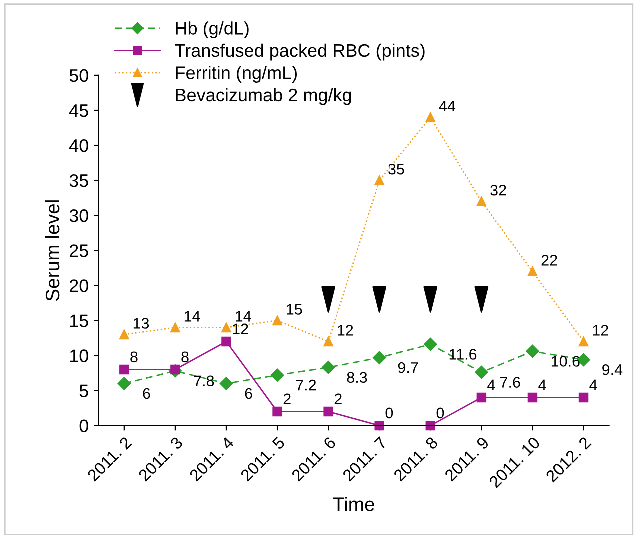 The image size is (638, 539). Describe the element at coordinates (84, 391) in the screenshot. I see `y-tick-label: 5` at that location.